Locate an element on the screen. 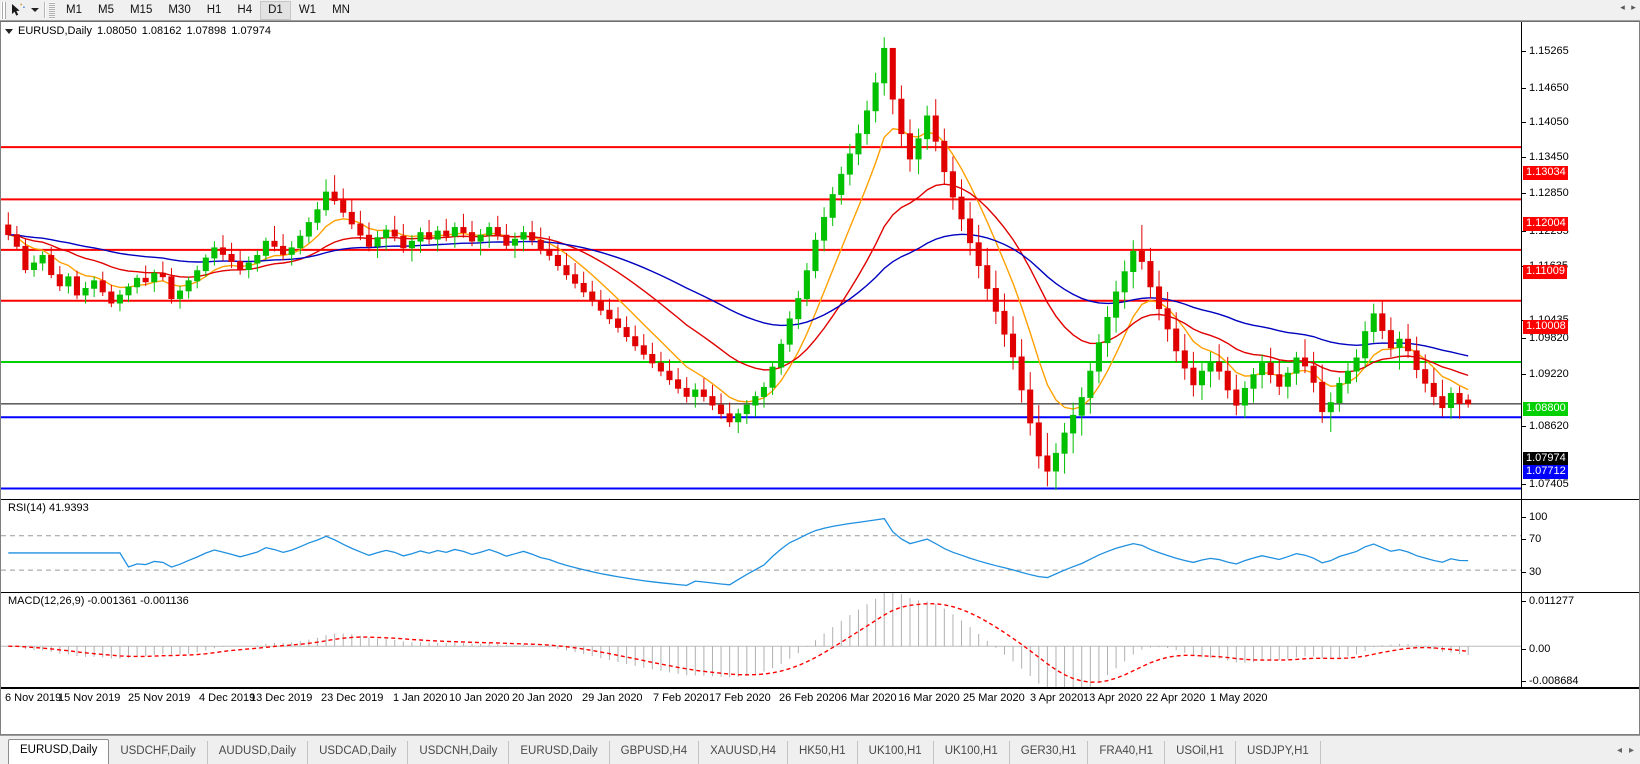 This screenshot has height=764, width=1640. tab-xauusd-h4-7: XAUUSD,H4 is located at coordinates (743, 752).